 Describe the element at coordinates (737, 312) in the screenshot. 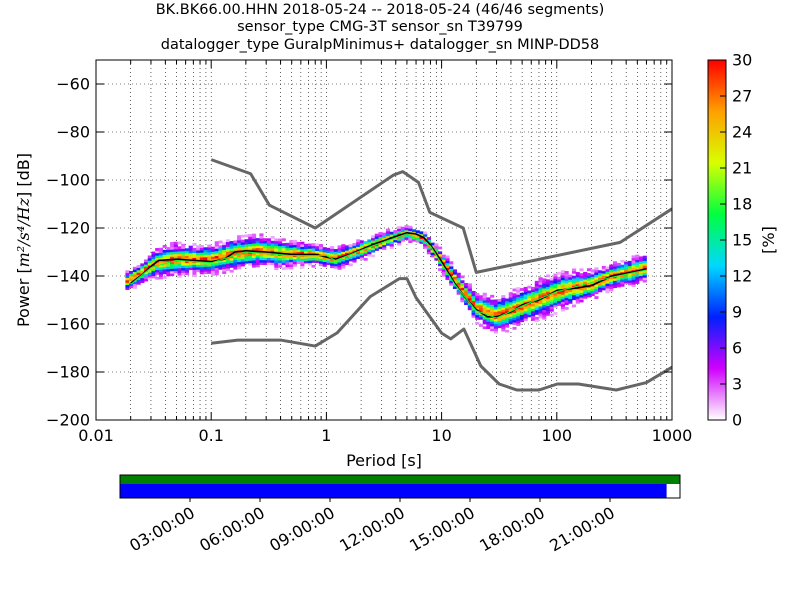

I see `colorbar-tick-label: 9` at that location.